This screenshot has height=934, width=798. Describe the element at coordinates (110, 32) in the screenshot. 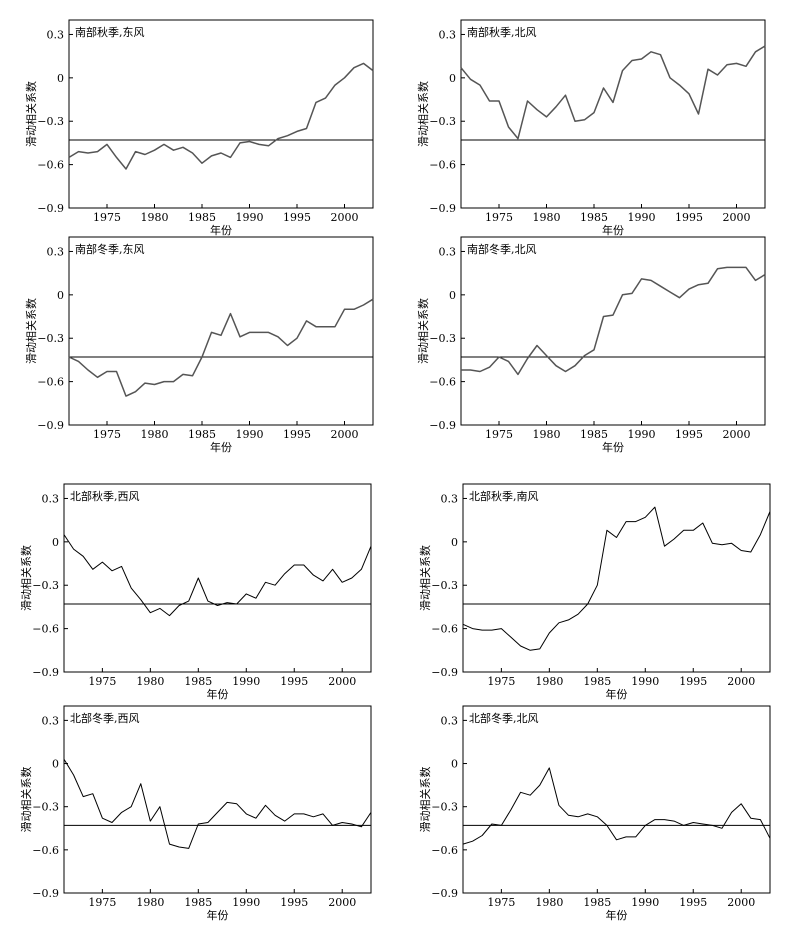

I see `panel-title: 南部秋季,东风` at that location.